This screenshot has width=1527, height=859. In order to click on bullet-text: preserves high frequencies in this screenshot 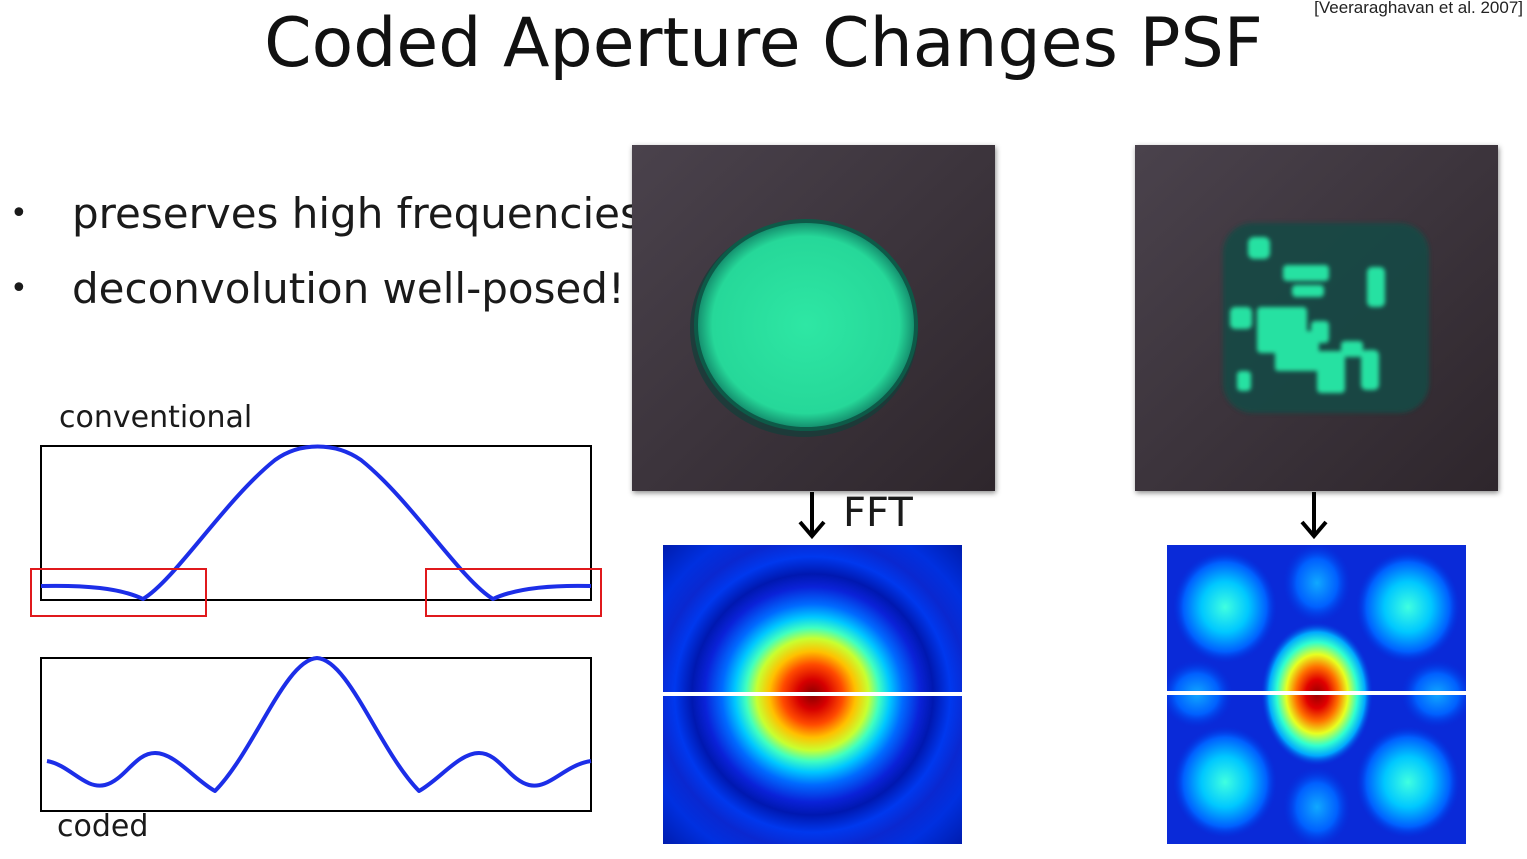, I will do `click(357, 213)`.